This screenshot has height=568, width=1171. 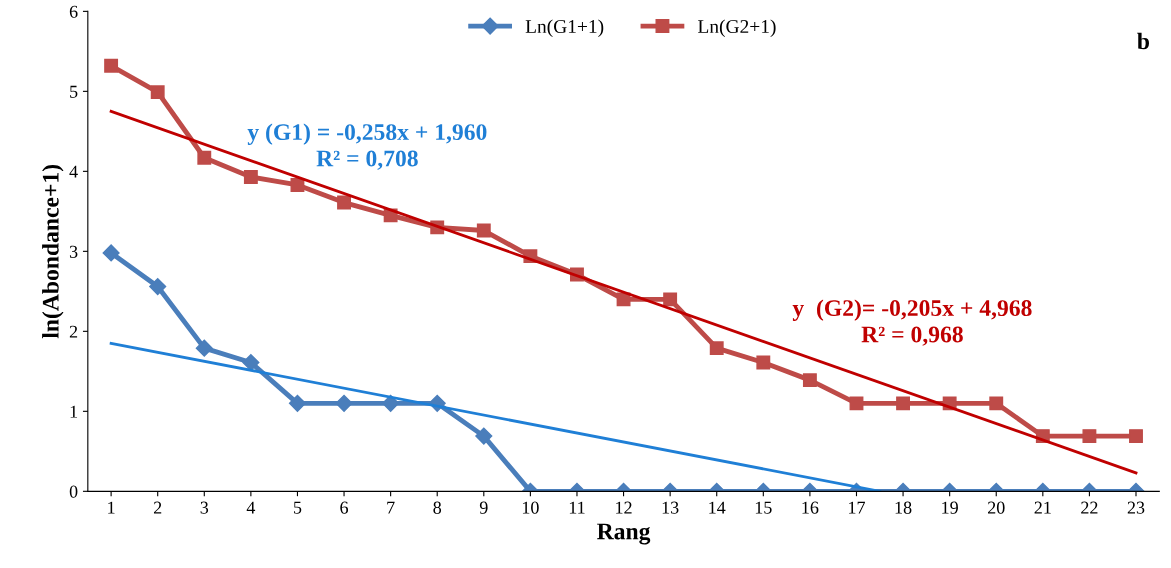 I want to click on x-tick-label: 11, so click(x=577, y=507).